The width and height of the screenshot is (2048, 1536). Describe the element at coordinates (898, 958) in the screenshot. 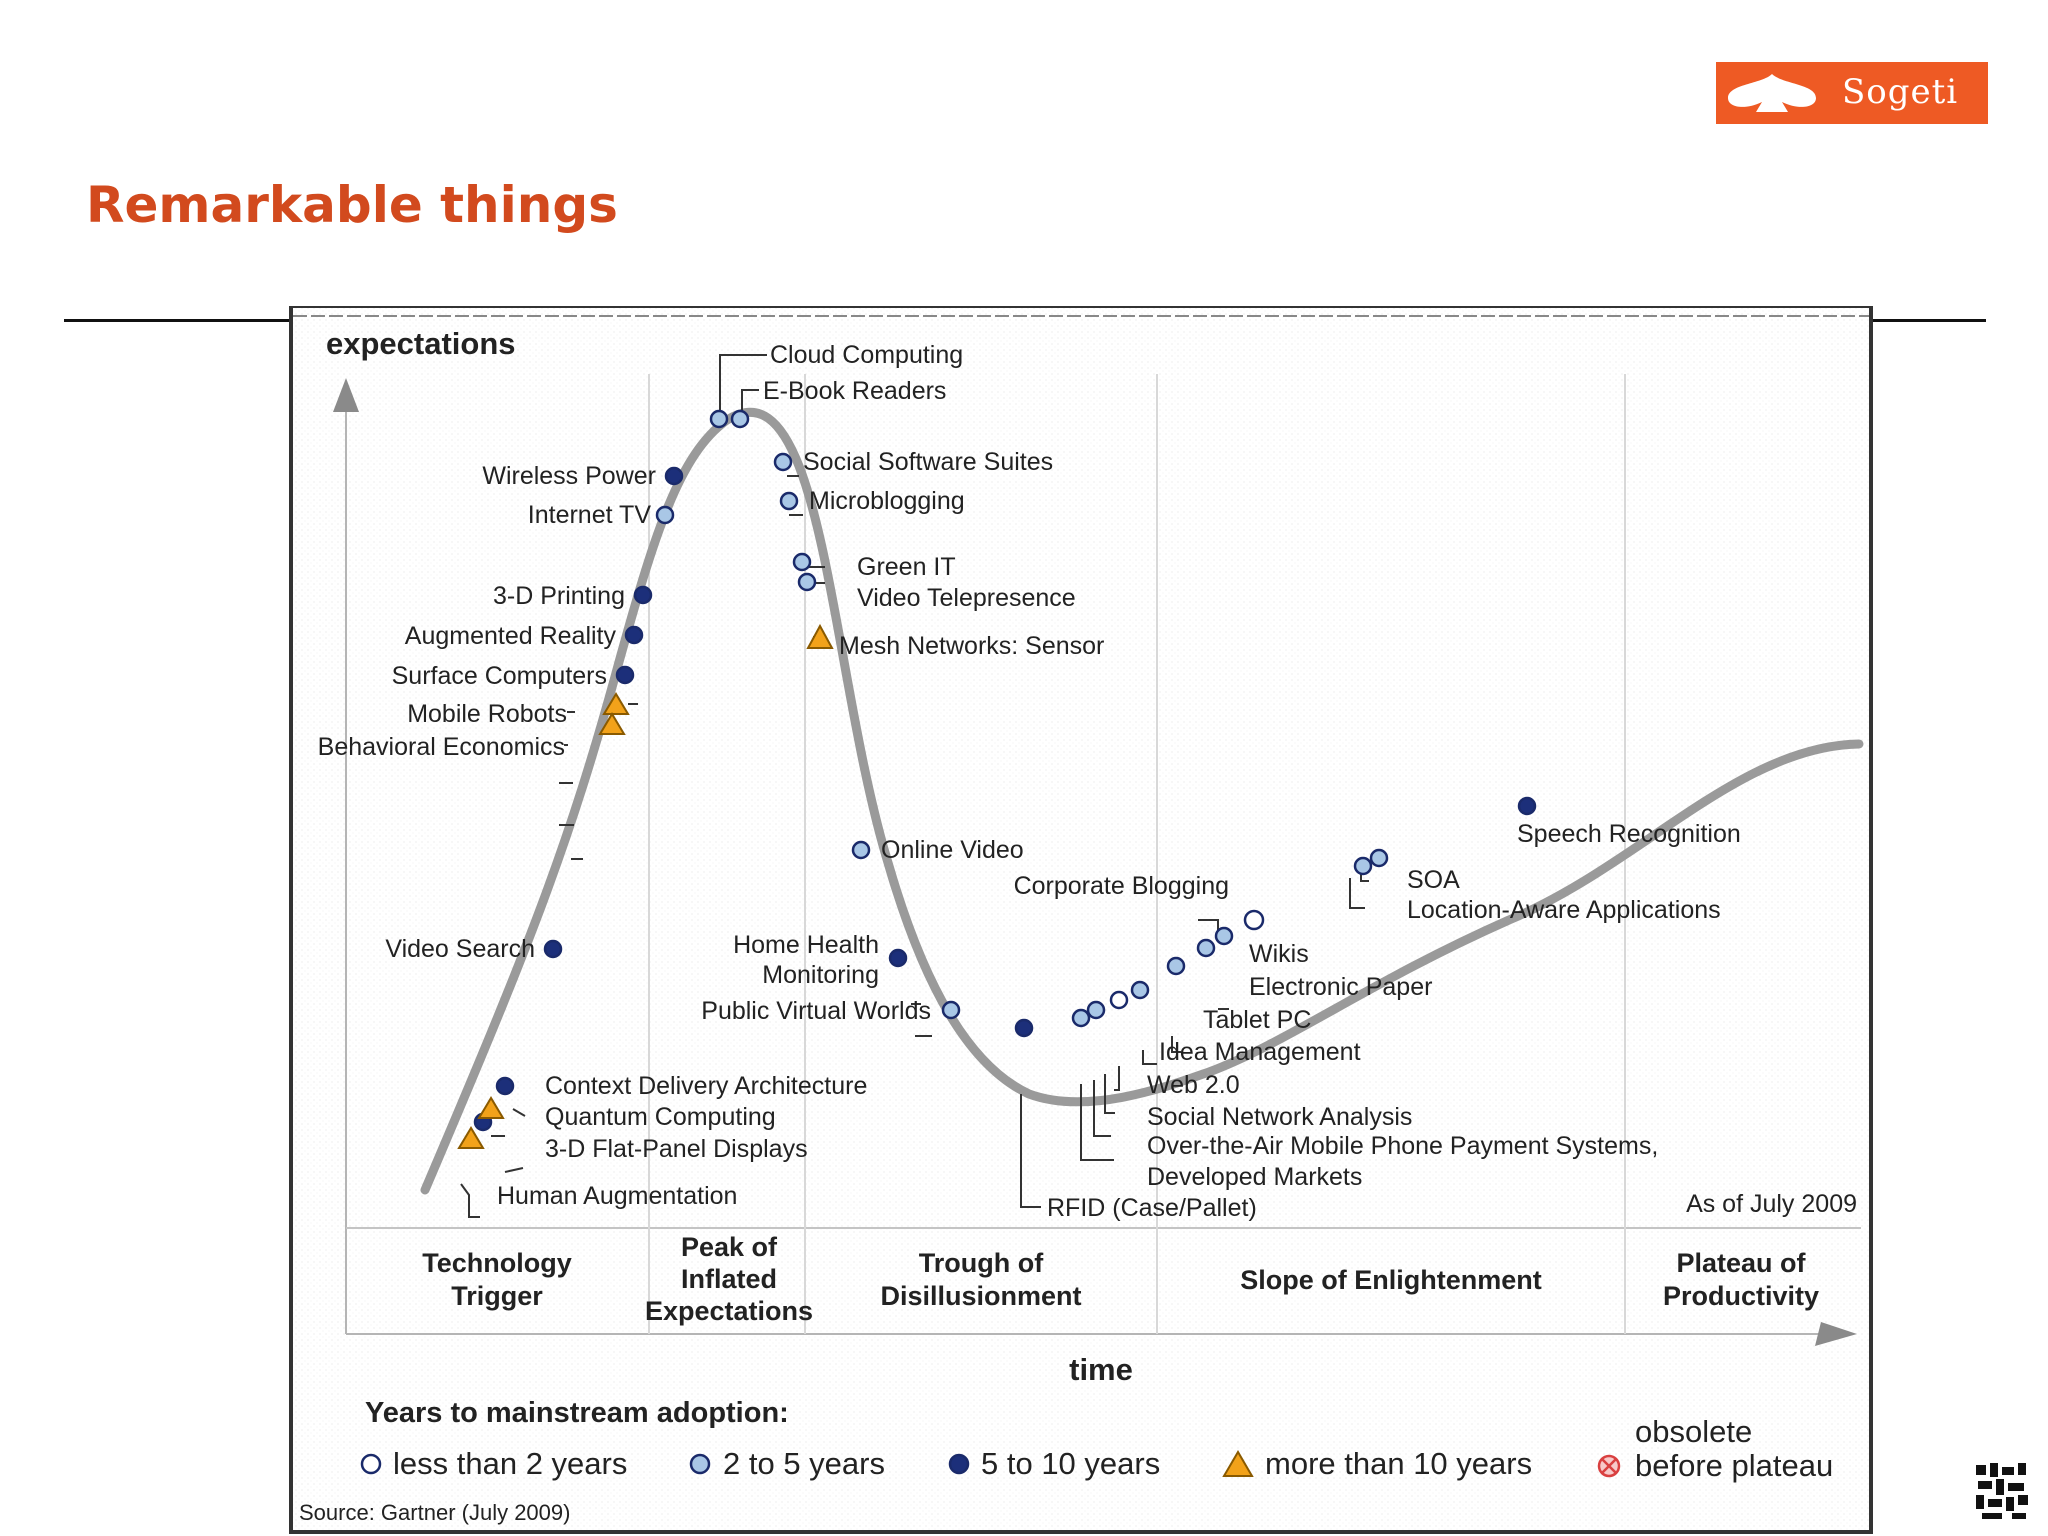

I see `marker-home-health-monitoring` at that location.